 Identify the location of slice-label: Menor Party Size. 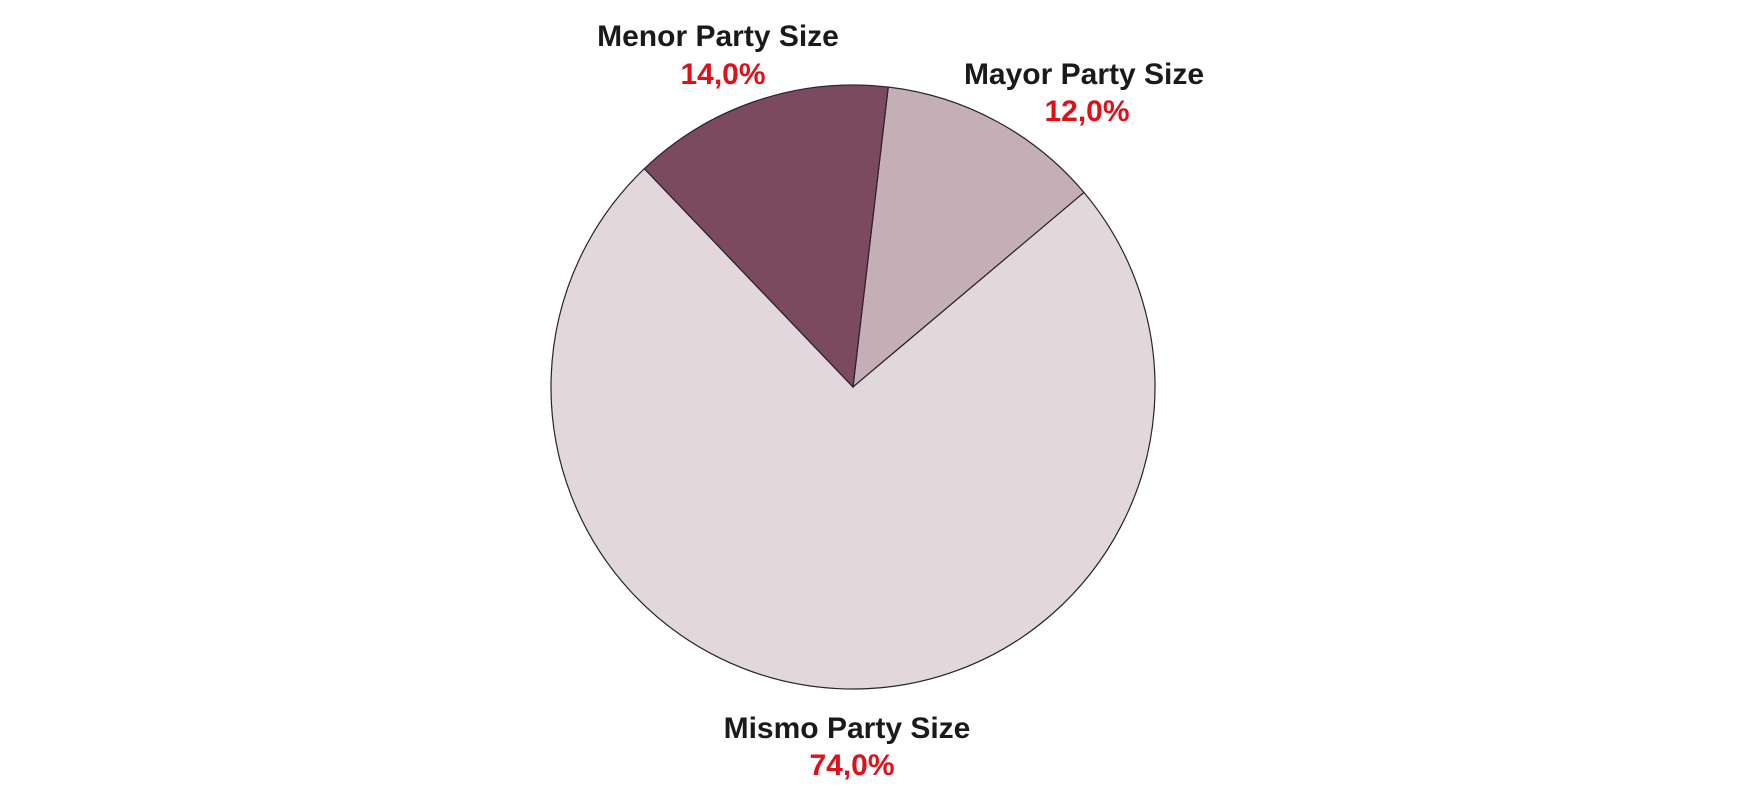
(718, 36).